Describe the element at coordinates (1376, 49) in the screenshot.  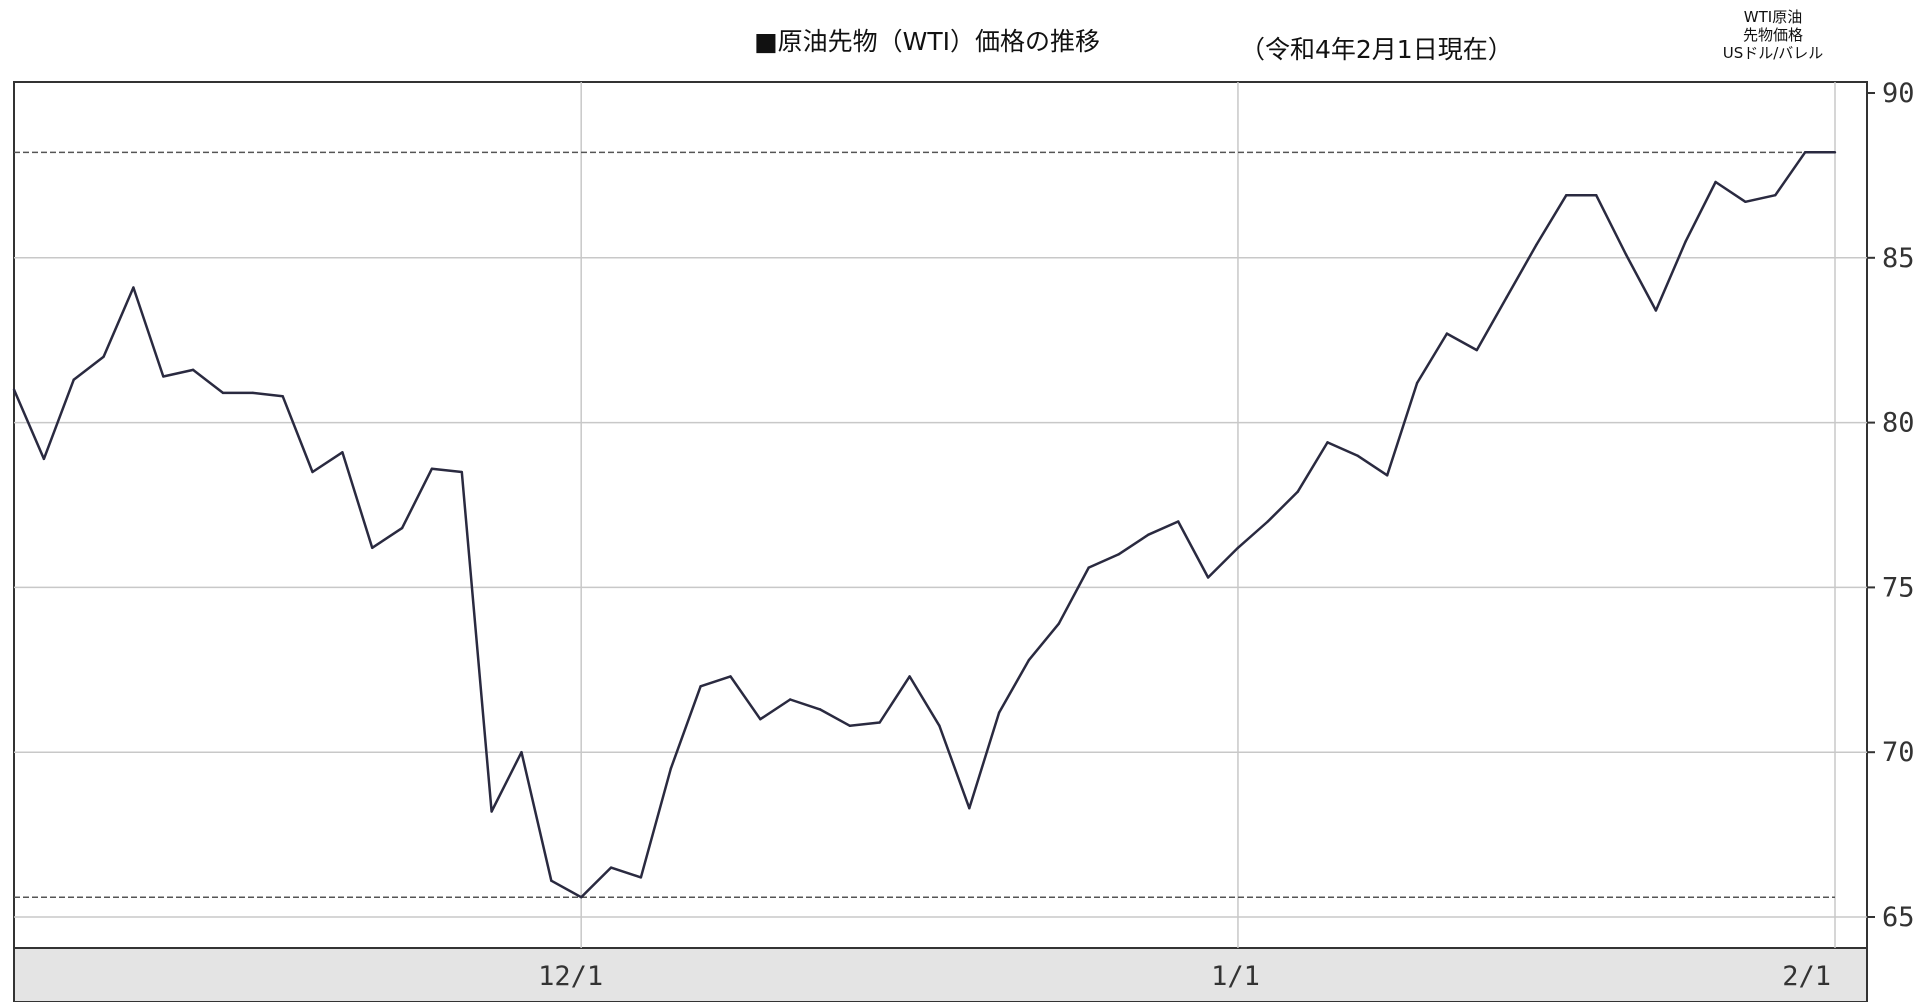
I see `date-note: （令和4年2月1日現在）` at that location.